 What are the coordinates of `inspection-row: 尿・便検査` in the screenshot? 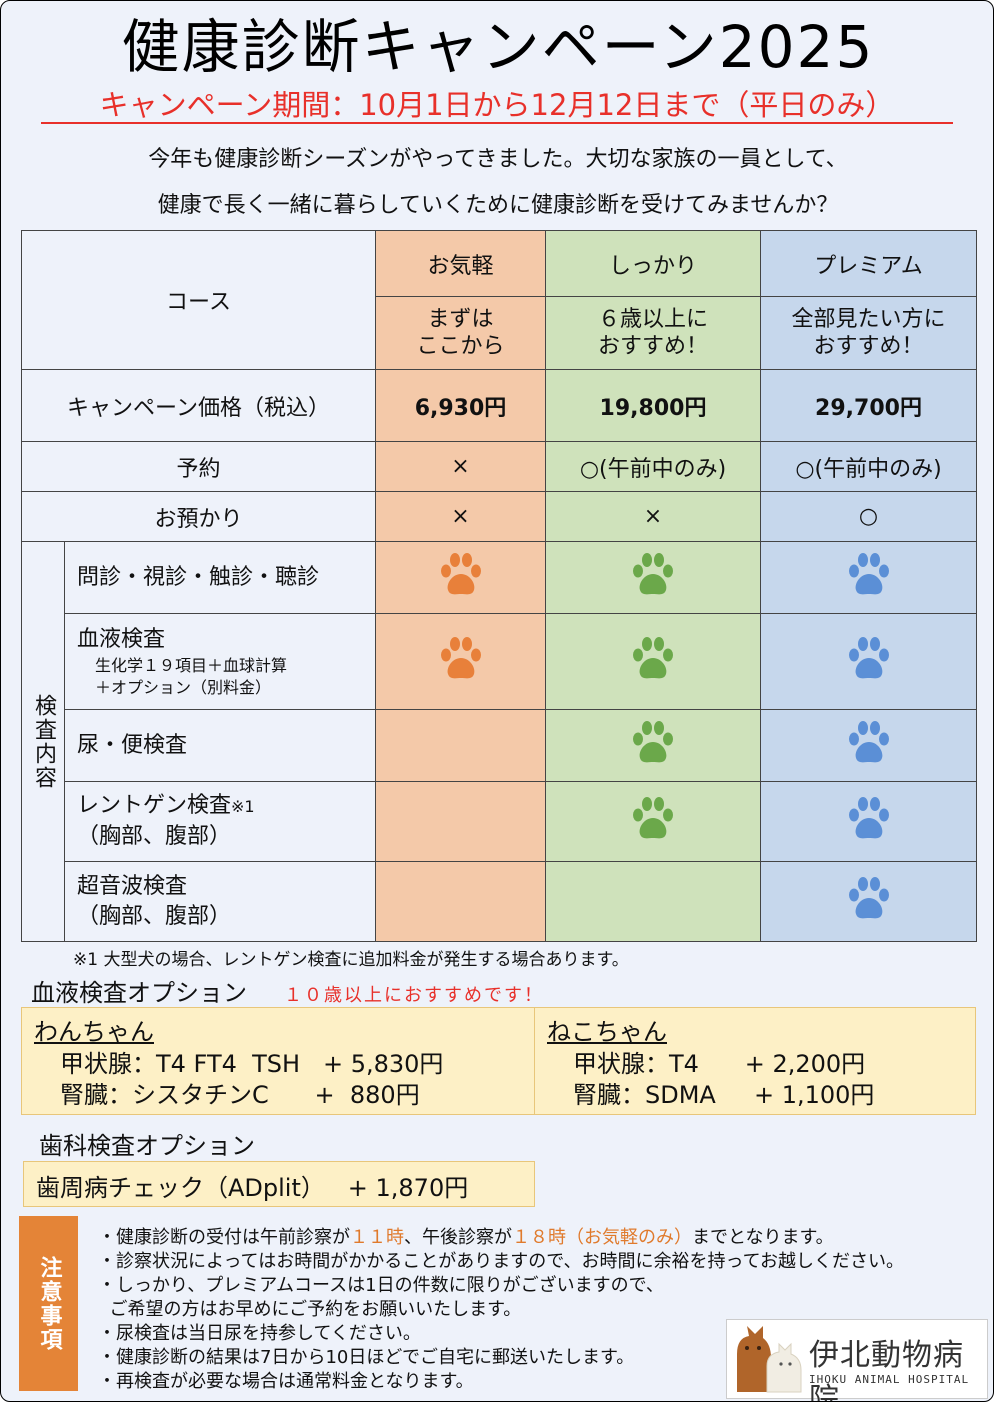 It's located at (499, 745).